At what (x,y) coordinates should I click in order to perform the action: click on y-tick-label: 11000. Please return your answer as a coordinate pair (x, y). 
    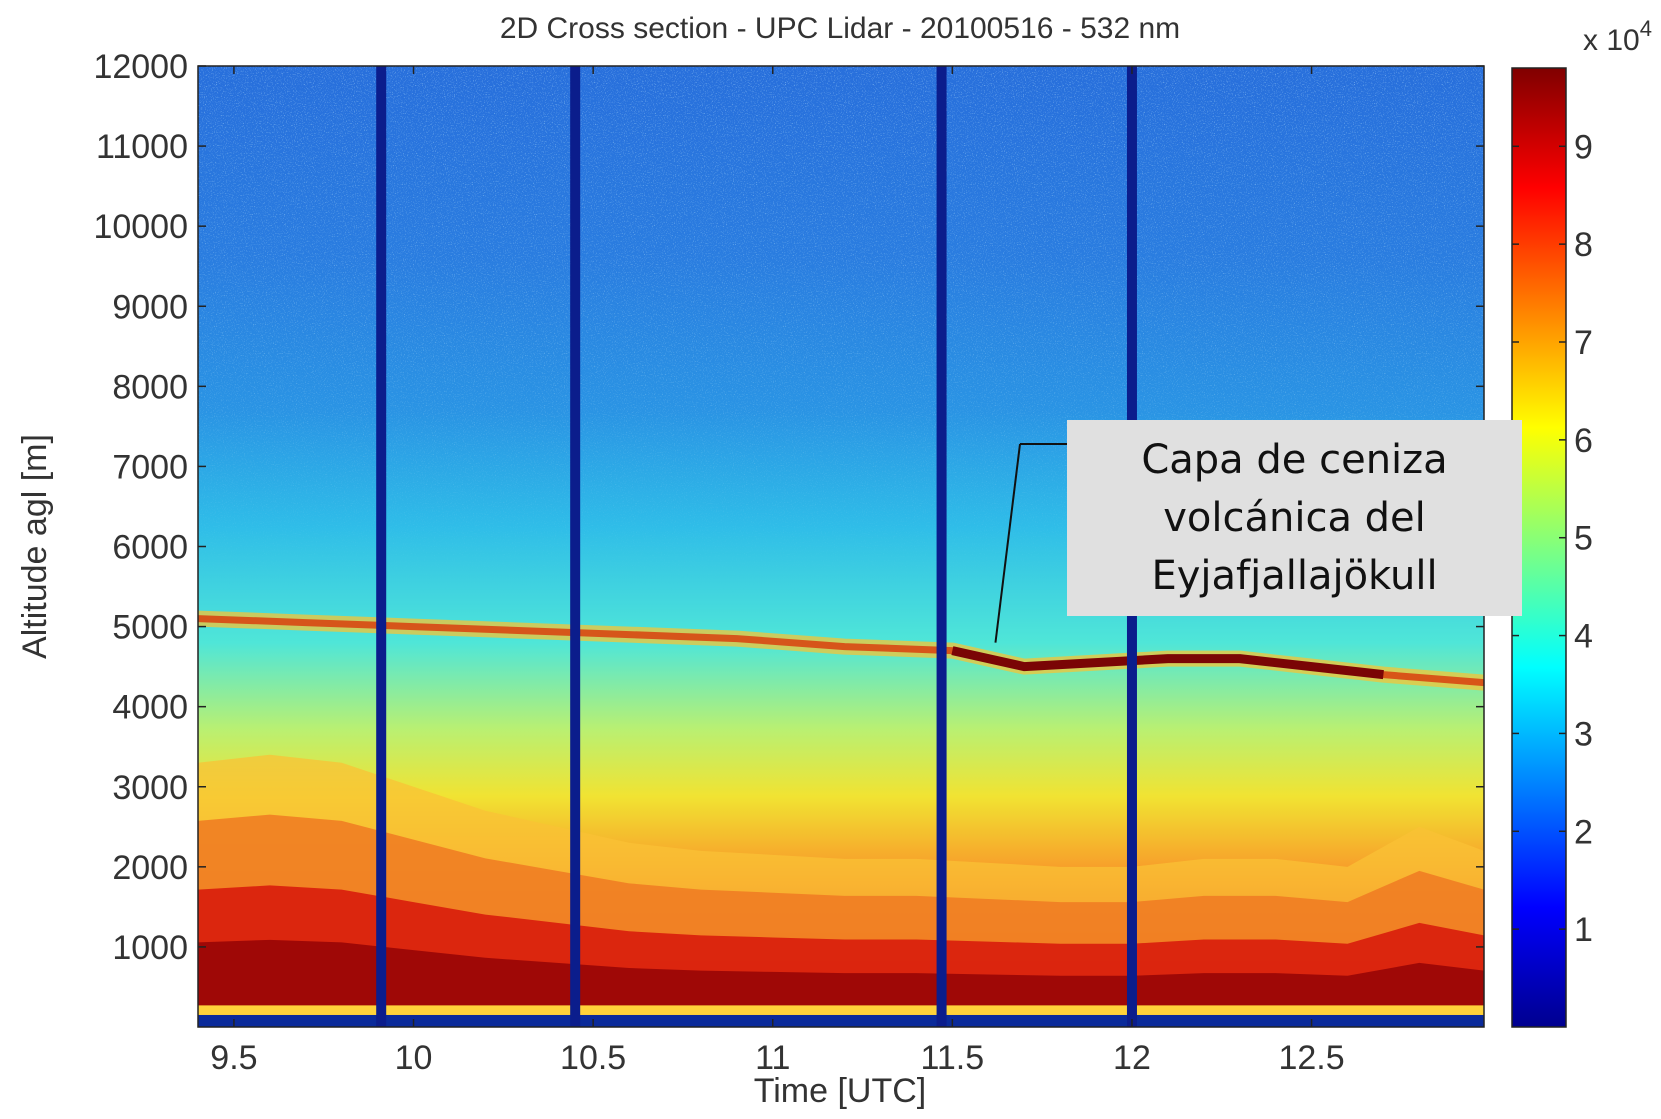
    Looking at the image, I should click on (142, 147).